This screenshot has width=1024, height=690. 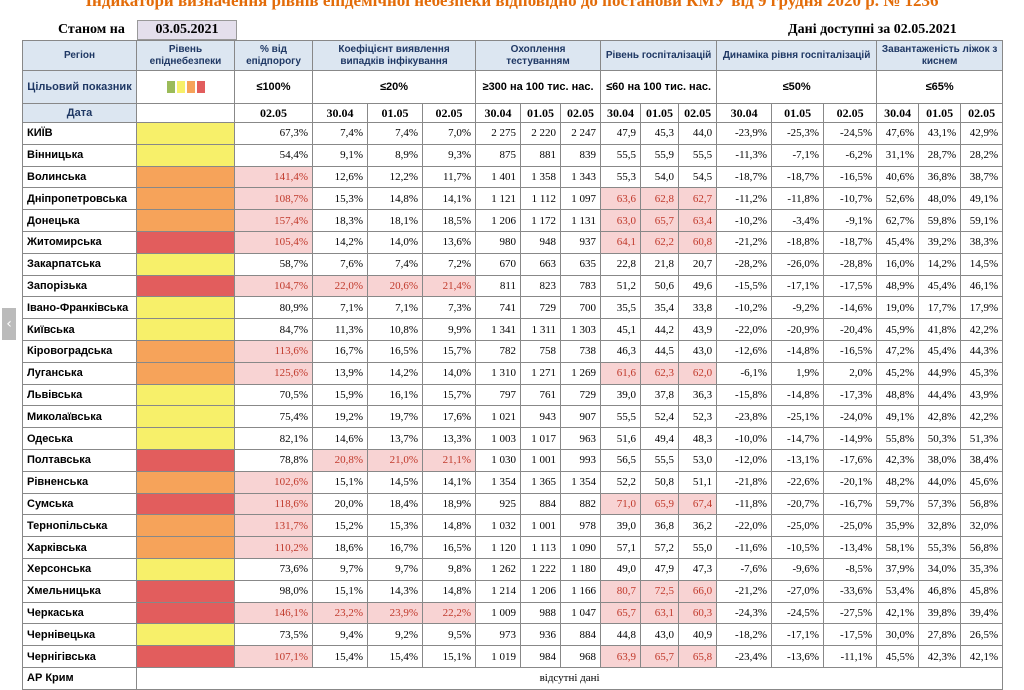 What do you see at coordinates (79, 482) in the screenshot?
I see `region-name: Рівненська` at bounding box center [79, 482].